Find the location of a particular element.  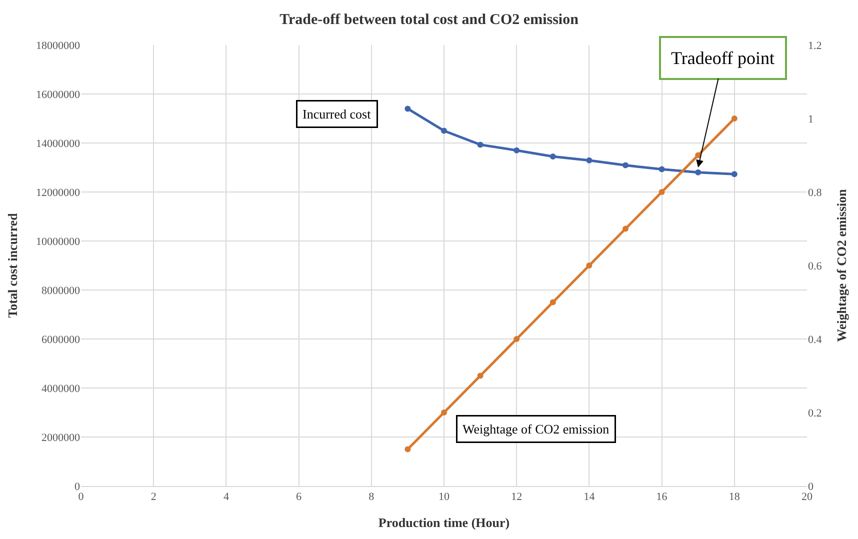

y2-axis-title: Weightage of CO2 emission is located at coordinates (841, 265).